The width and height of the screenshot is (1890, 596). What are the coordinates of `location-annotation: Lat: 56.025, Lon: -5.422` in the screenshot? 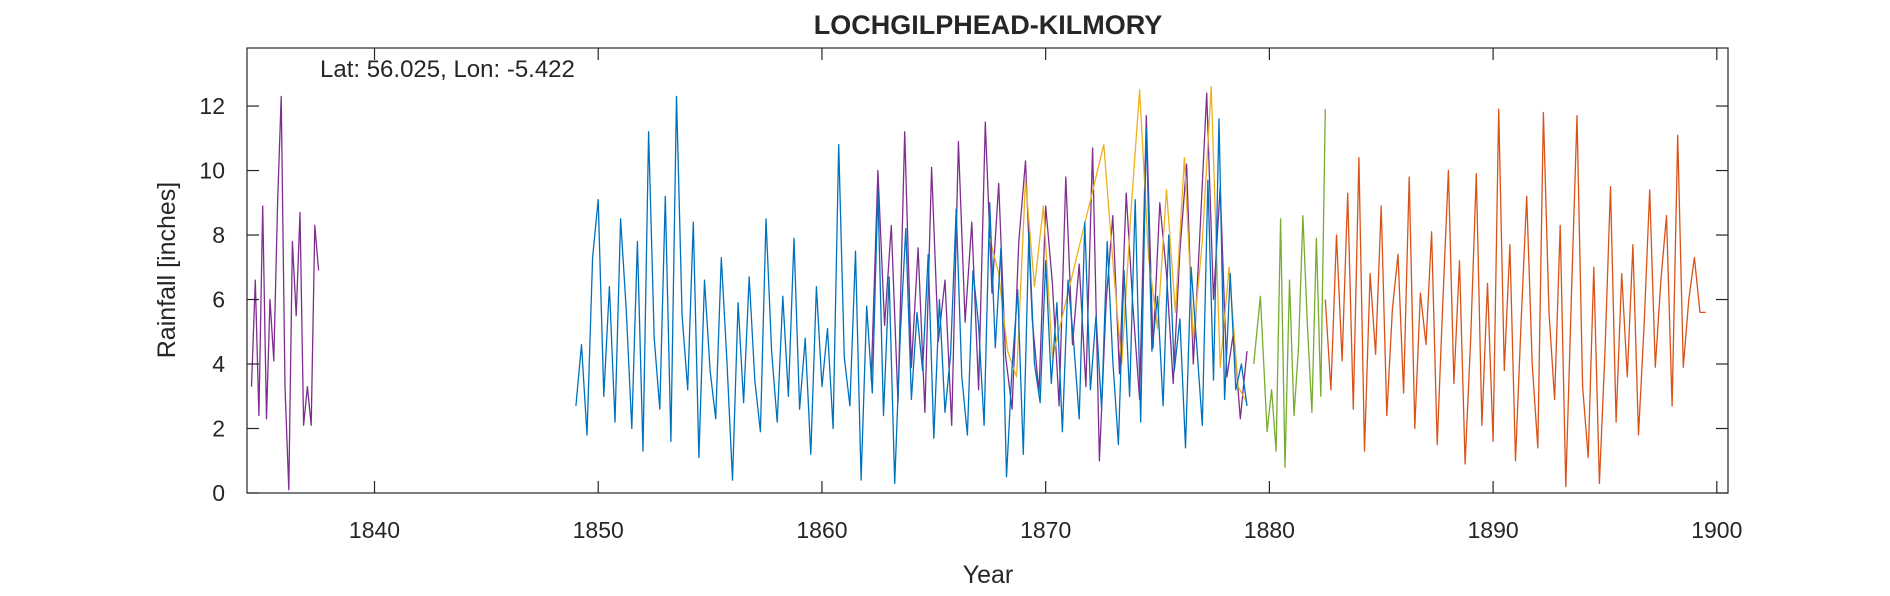 It's located at (447, 69).